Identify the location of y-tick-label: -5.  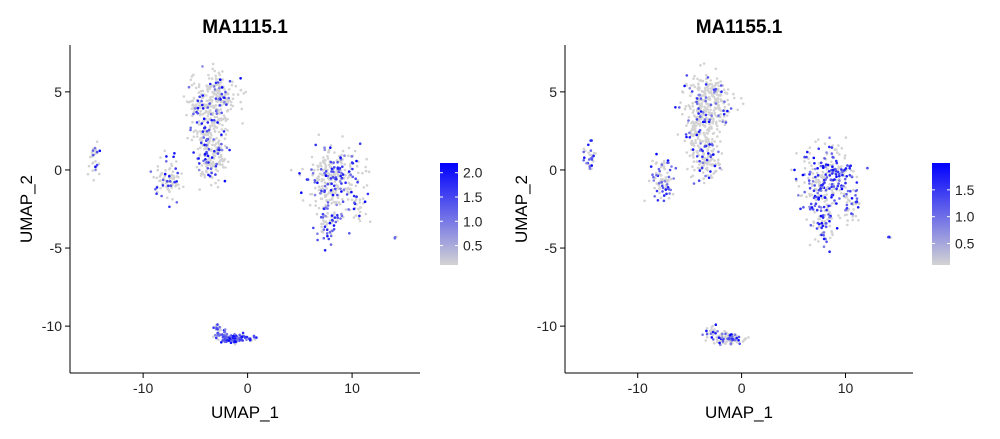
(56, 248).